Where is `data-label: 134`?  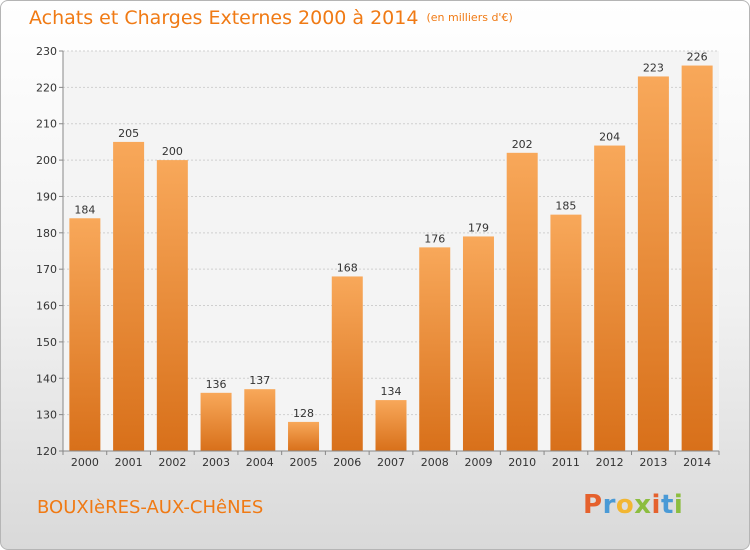
data-label: 134 is located at coordinates (391, 391).